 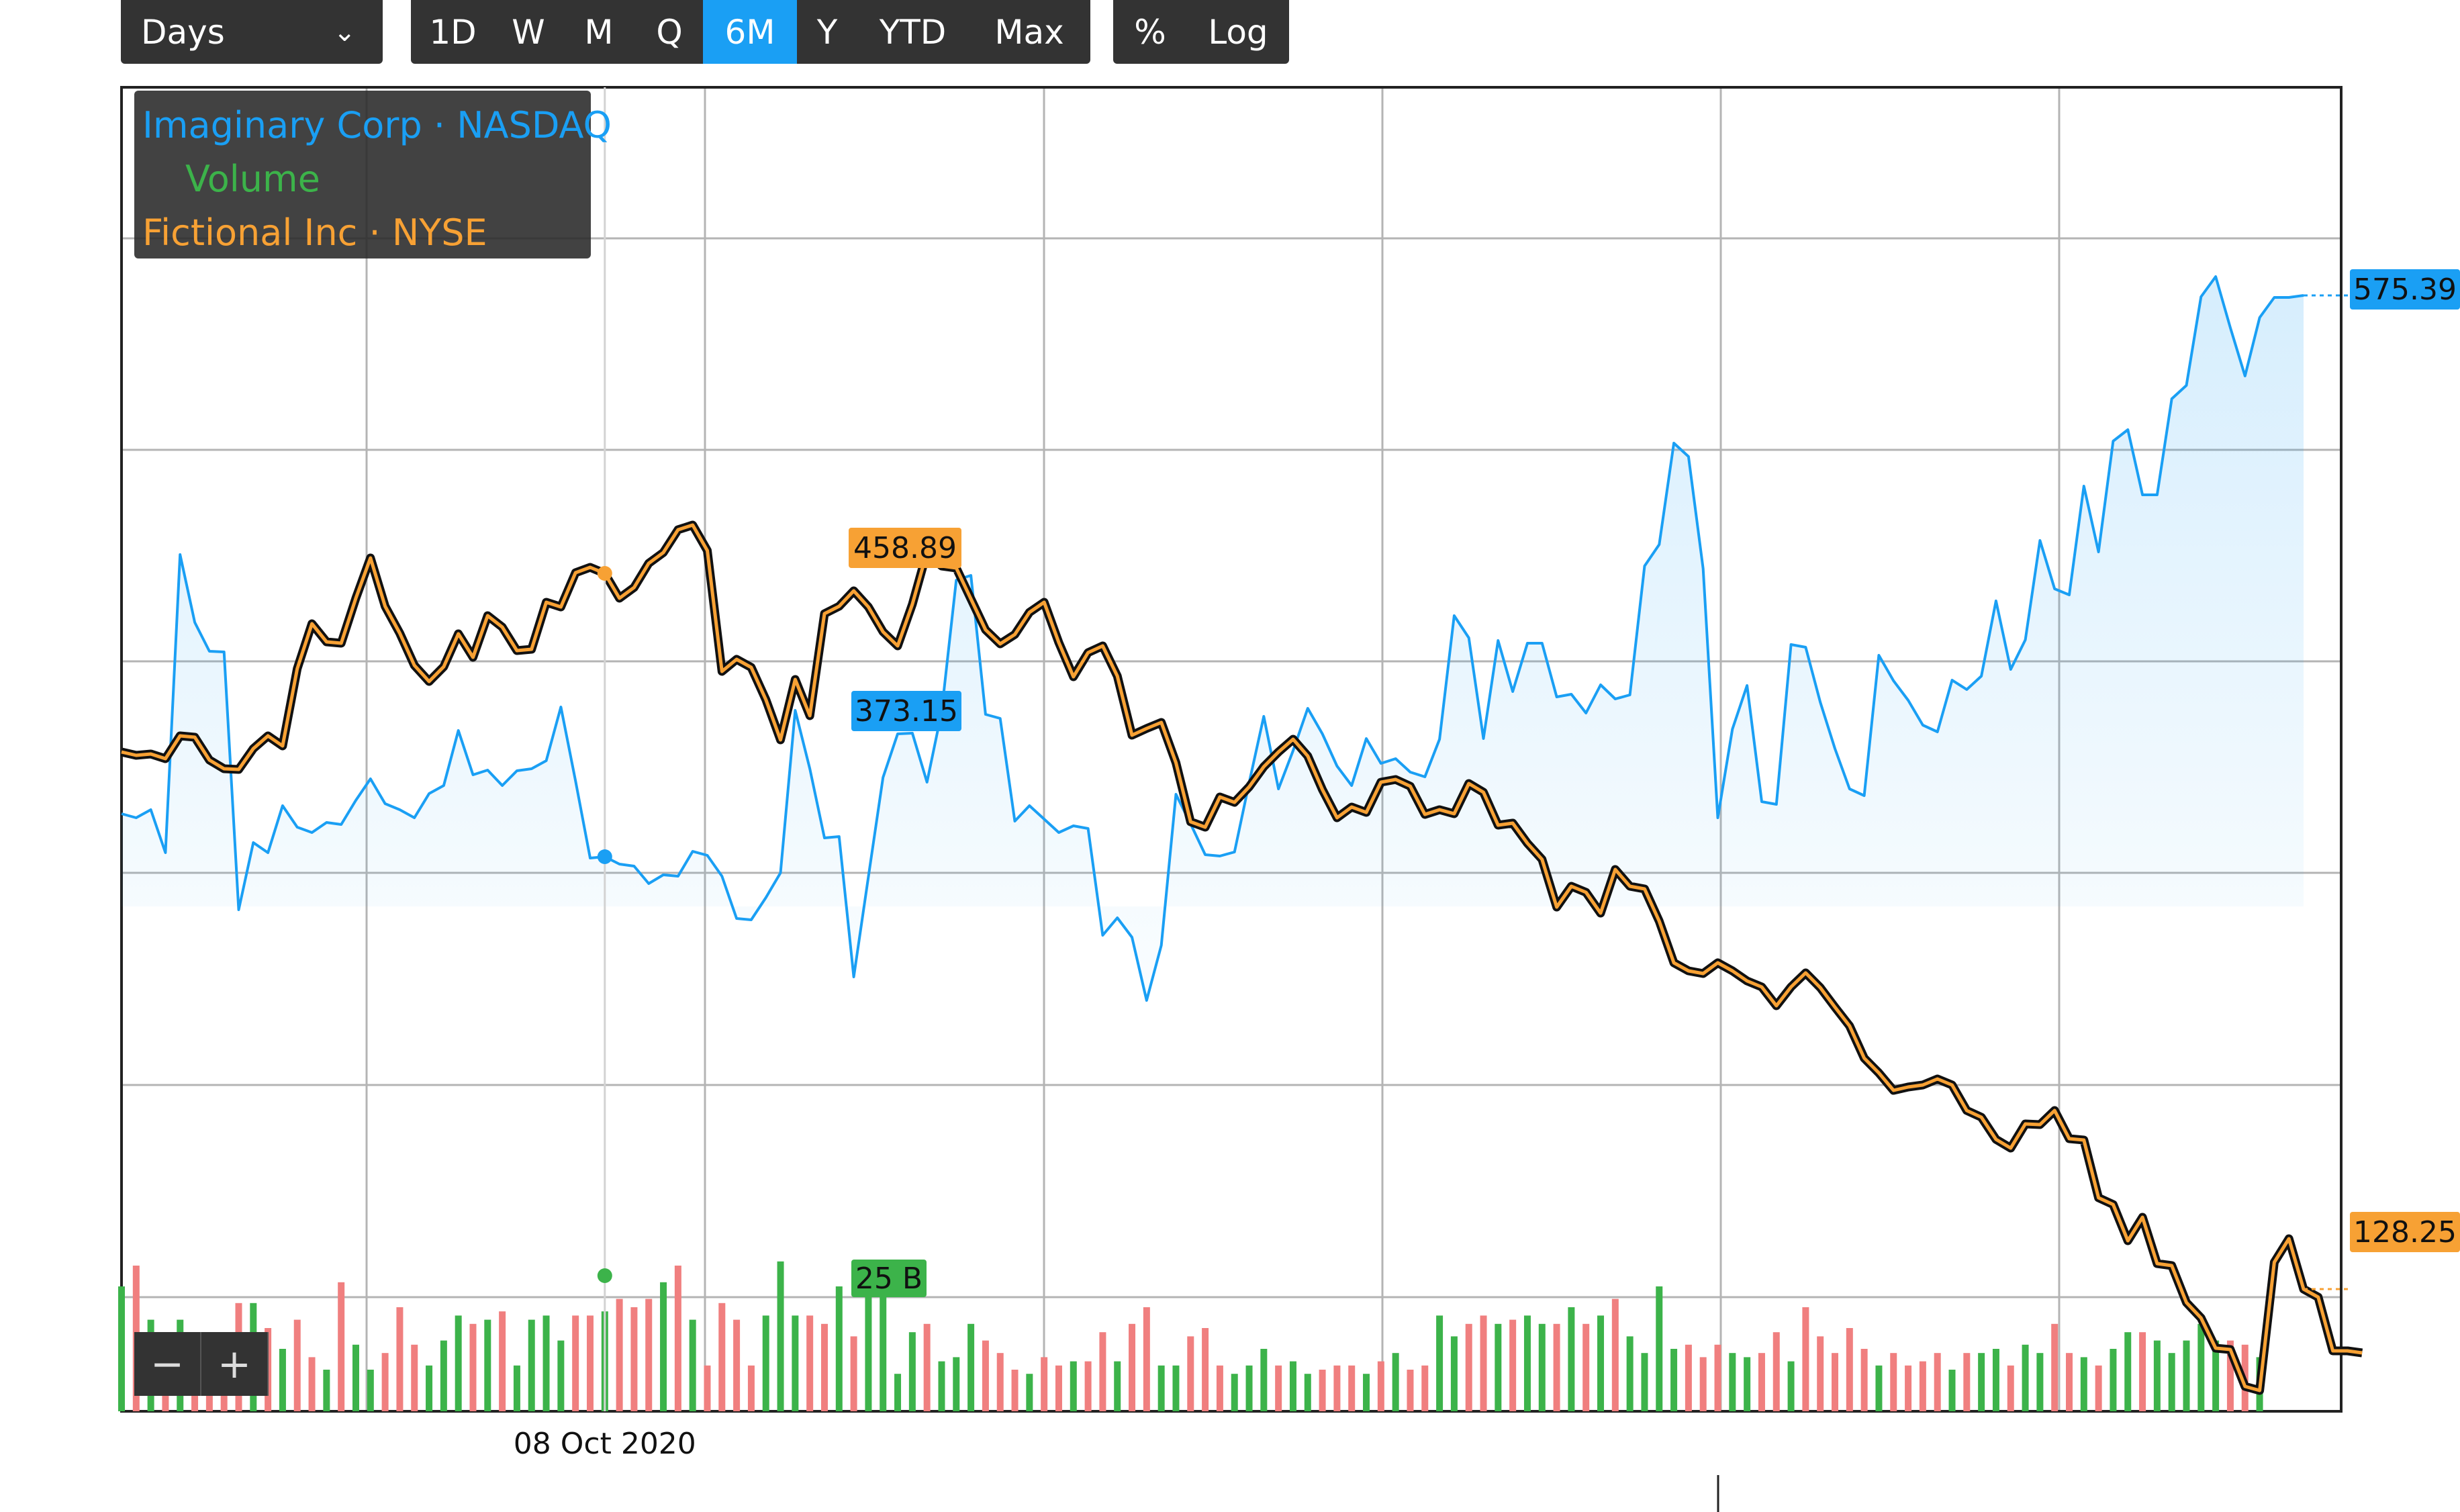 What do you see at coordinates (252, 32) in the screenshot?
I see `period-dropdown: Days ⌄` at bounding box center [252, 32].